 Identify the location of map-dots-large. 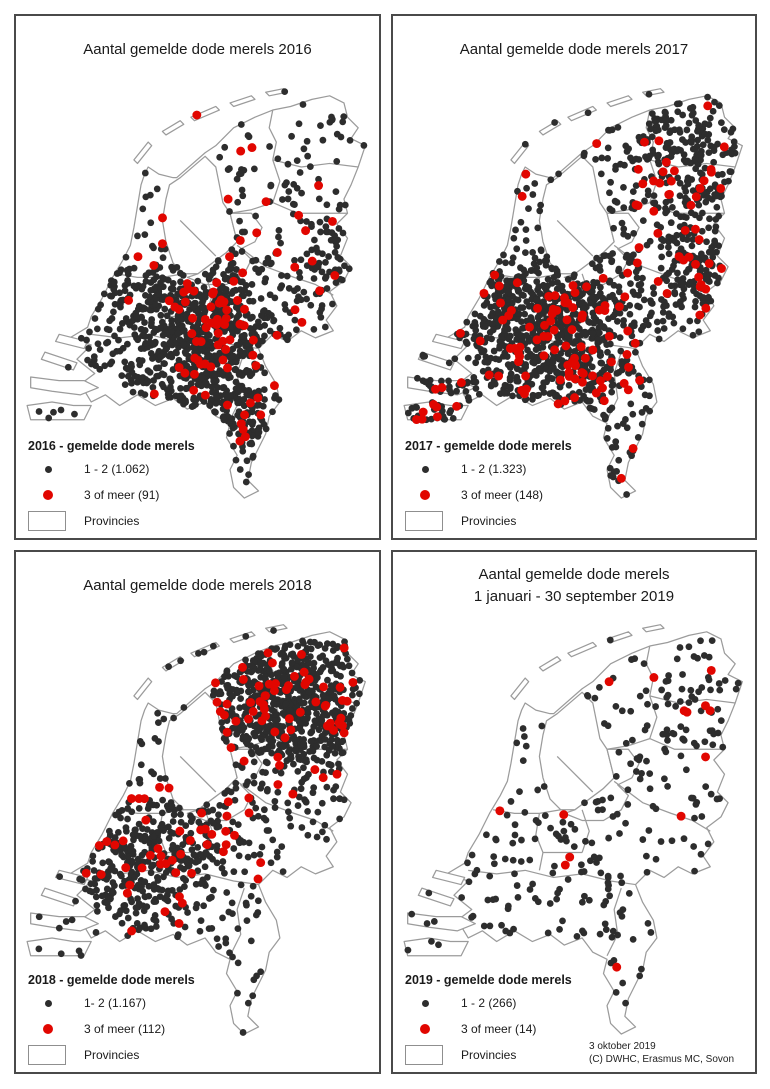
(570, 292).